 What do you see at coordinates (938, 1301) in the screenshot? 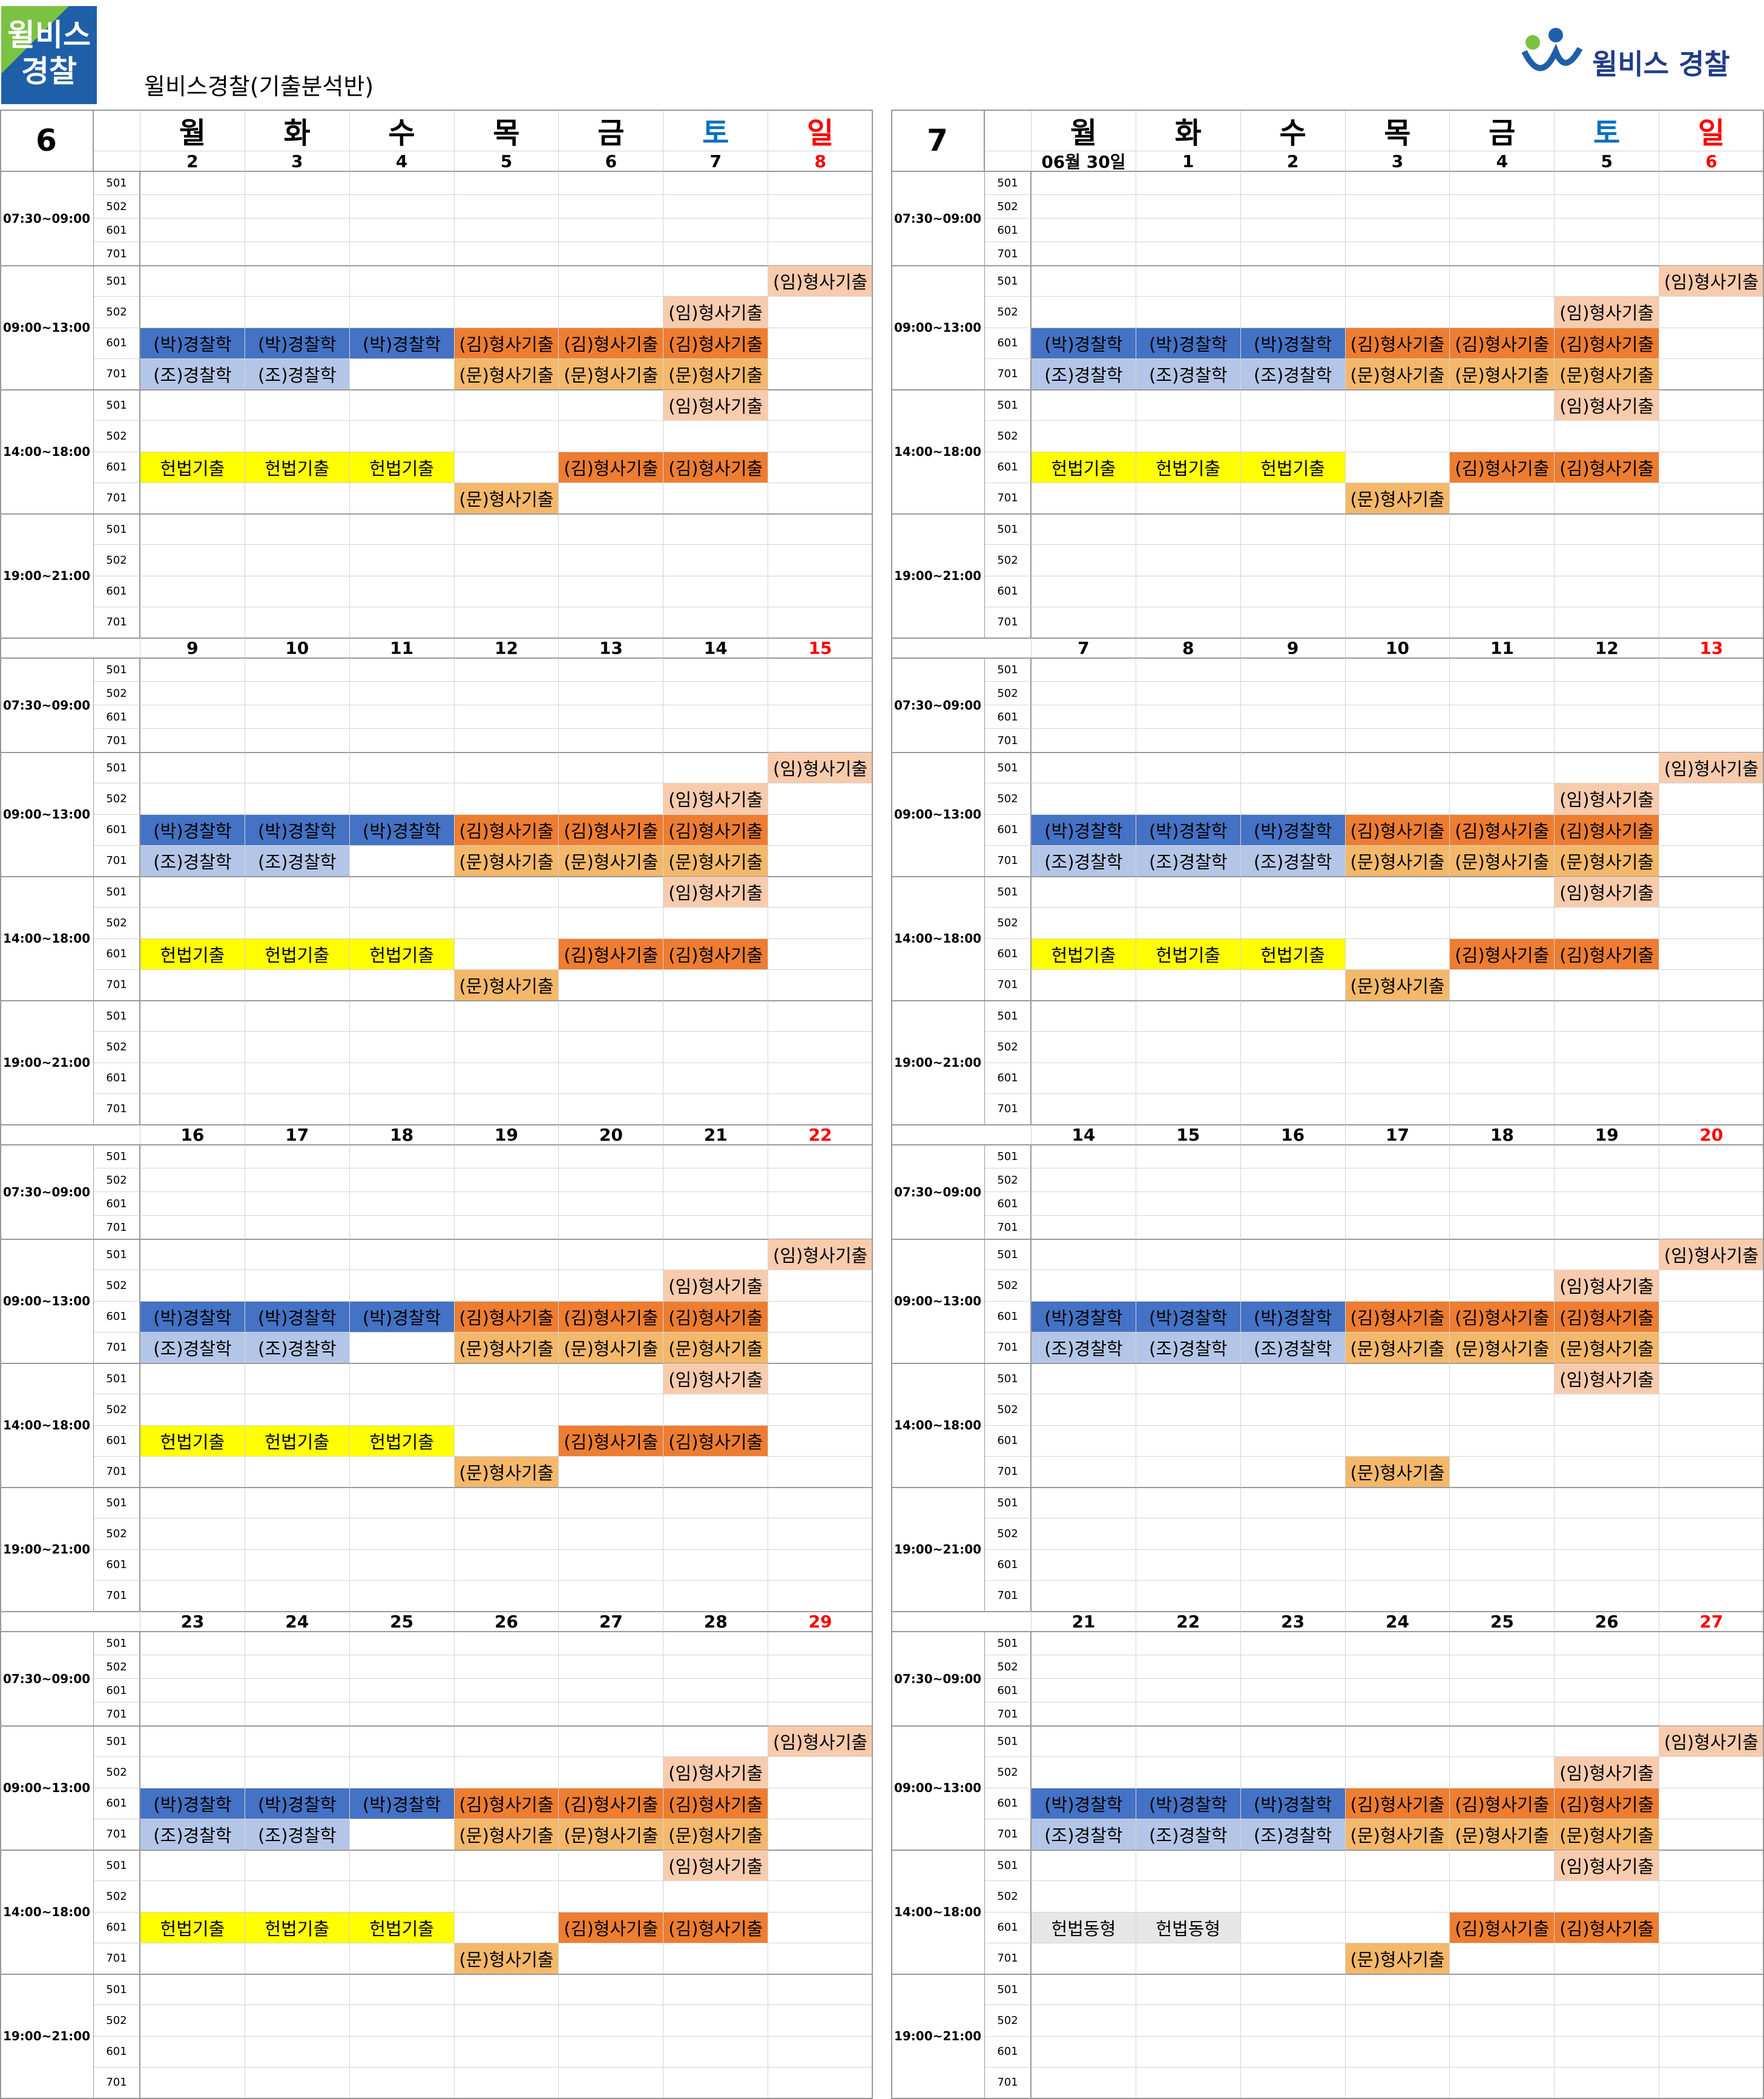
I see `time-slot: 09:00~13:00` at bounding box center [938, 1301].